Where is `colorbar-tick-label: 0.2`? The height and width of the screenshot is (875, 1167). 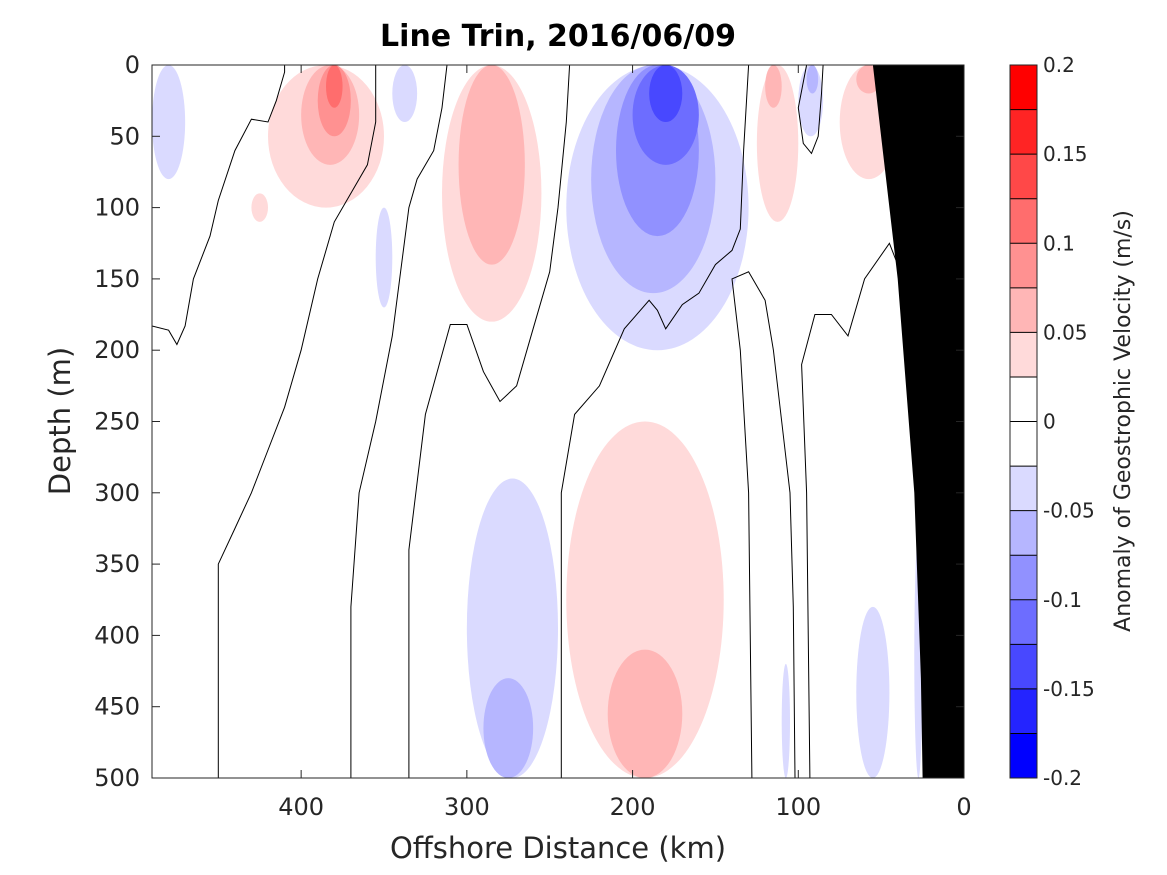
colorbar-tick-label: 0.2 is located at coordinates (1059, 65).